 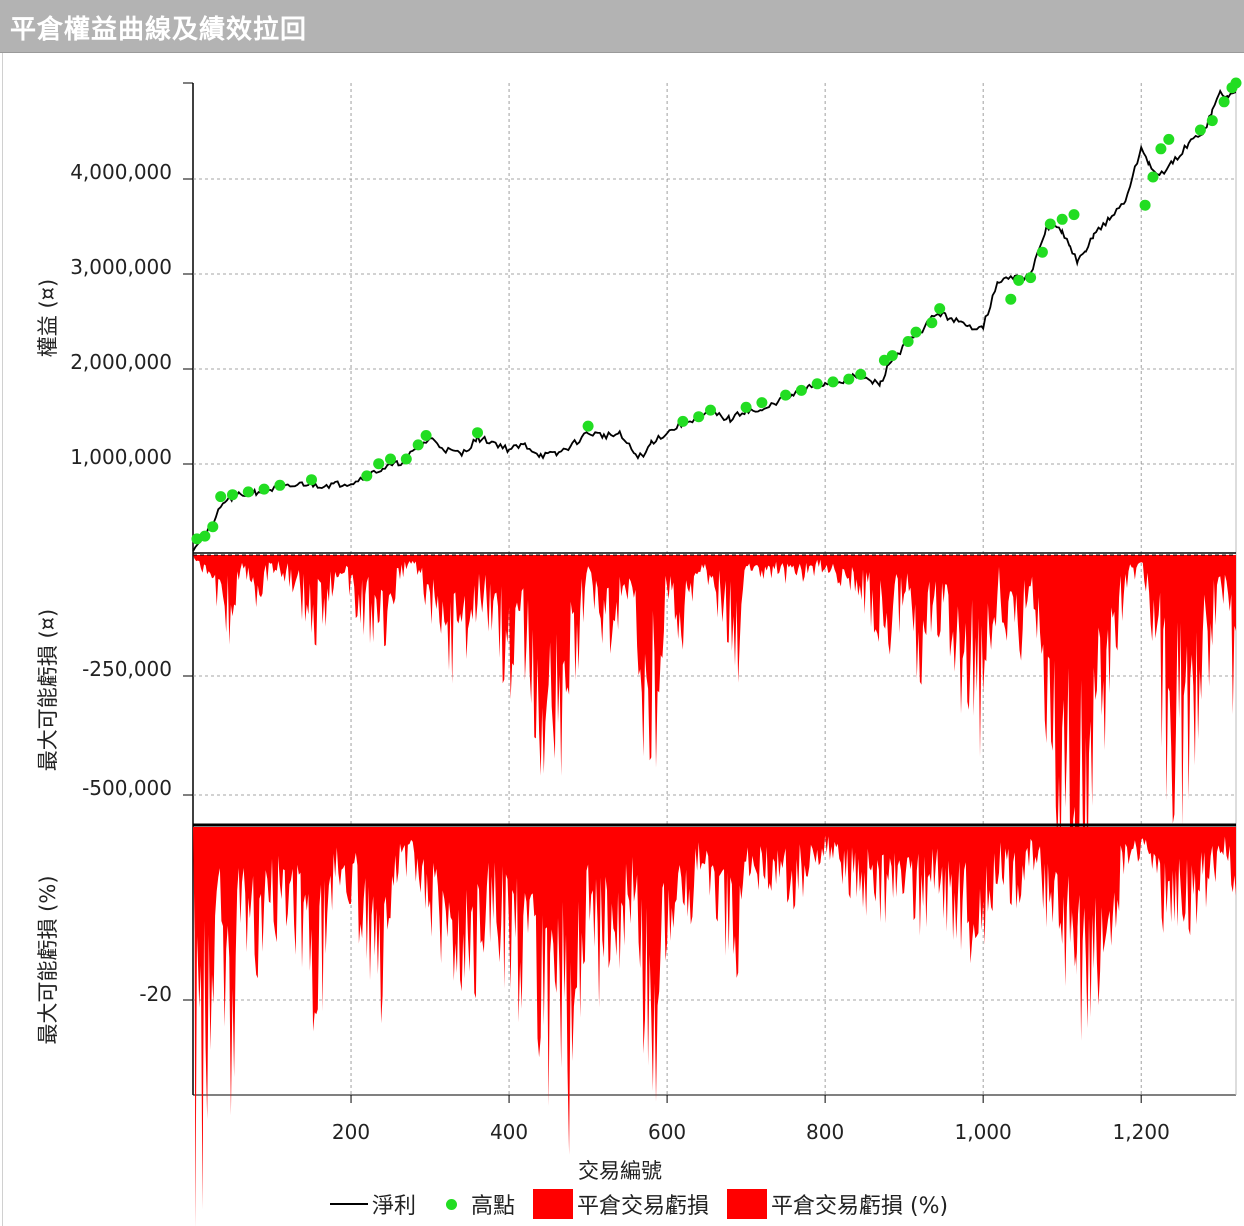 What do you see at coordinates (121, 267) in the screenshot?
I see `top-ytick-label: 3,000,000` at bounding box center [121, 267].